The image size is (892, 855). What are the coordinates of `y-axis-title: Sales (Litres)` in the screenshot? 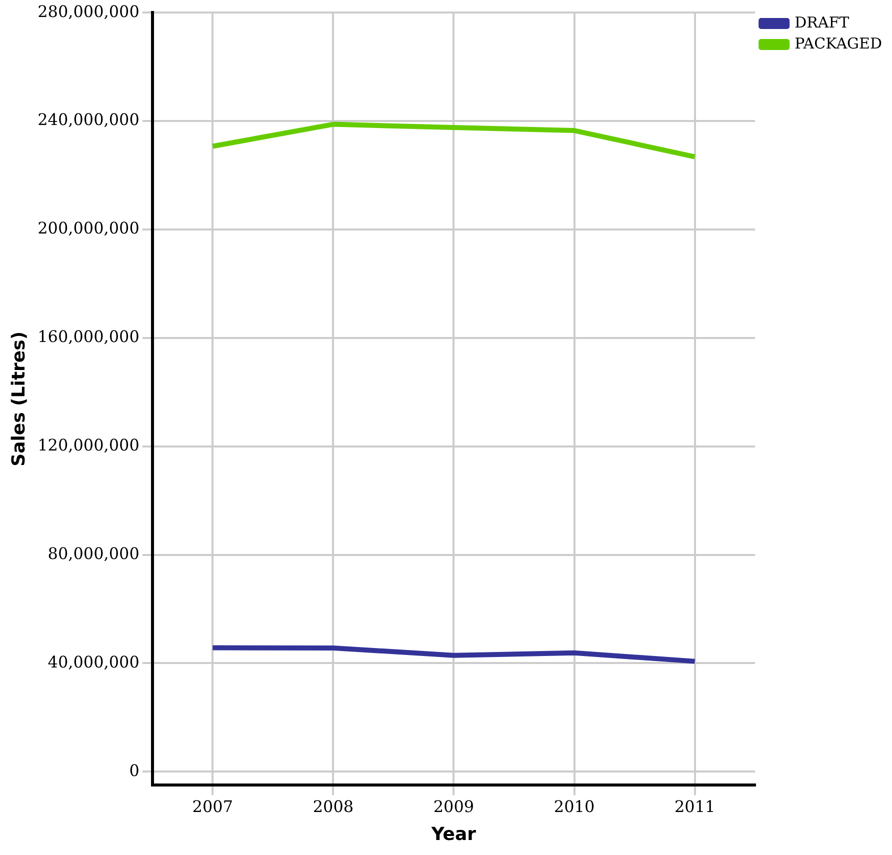 It's located at (19, 398).